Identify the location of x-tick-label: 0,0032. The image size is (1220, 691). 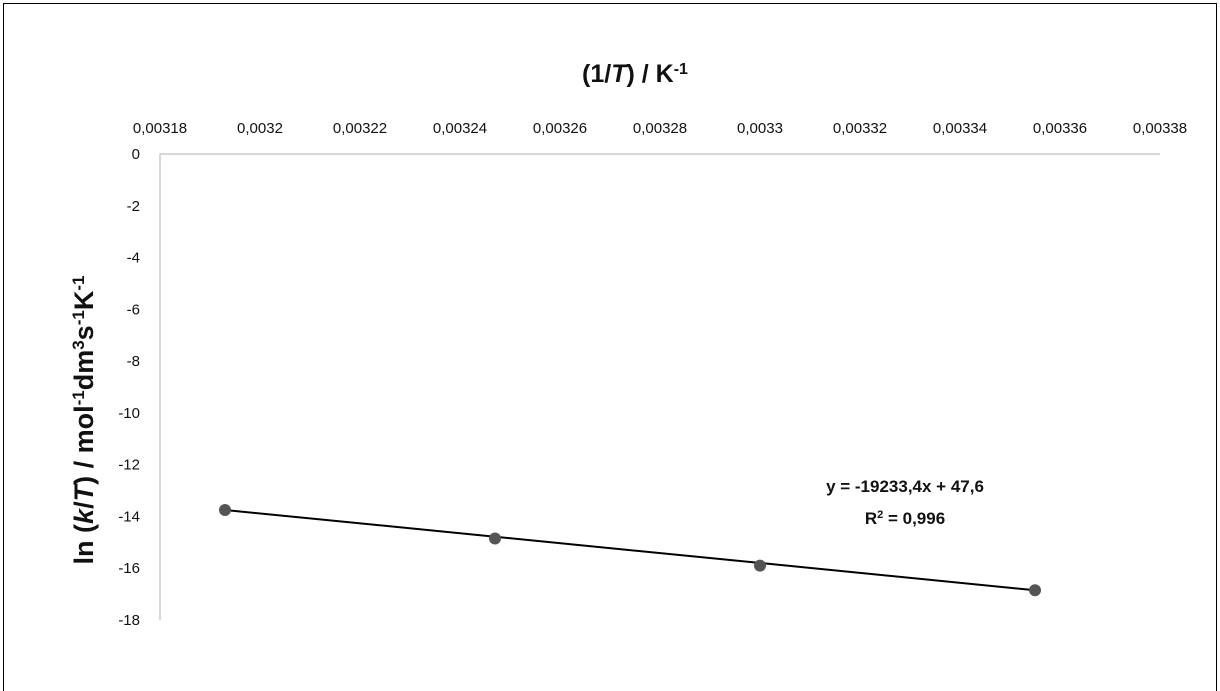
(260, 128).